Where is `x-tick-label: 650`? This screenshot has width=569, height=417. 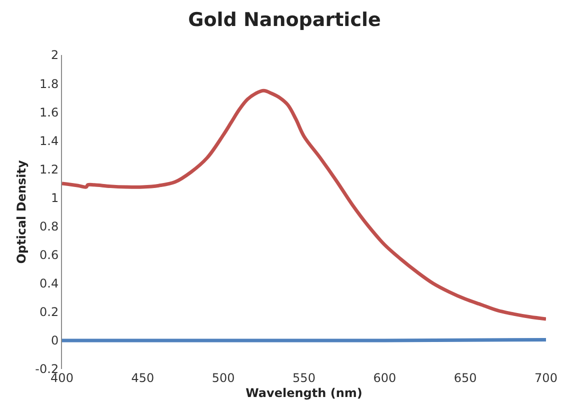
x-tick-label: 650 is located at coordinates (465, 378).